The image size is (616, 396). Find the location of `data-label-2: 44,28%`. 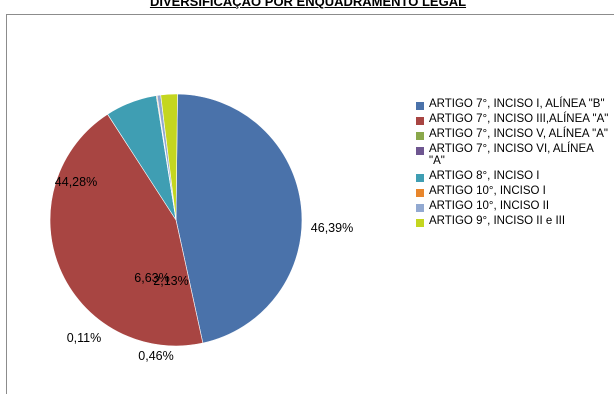

data-label-2: 44,28% is located at coordinates (76, 182).